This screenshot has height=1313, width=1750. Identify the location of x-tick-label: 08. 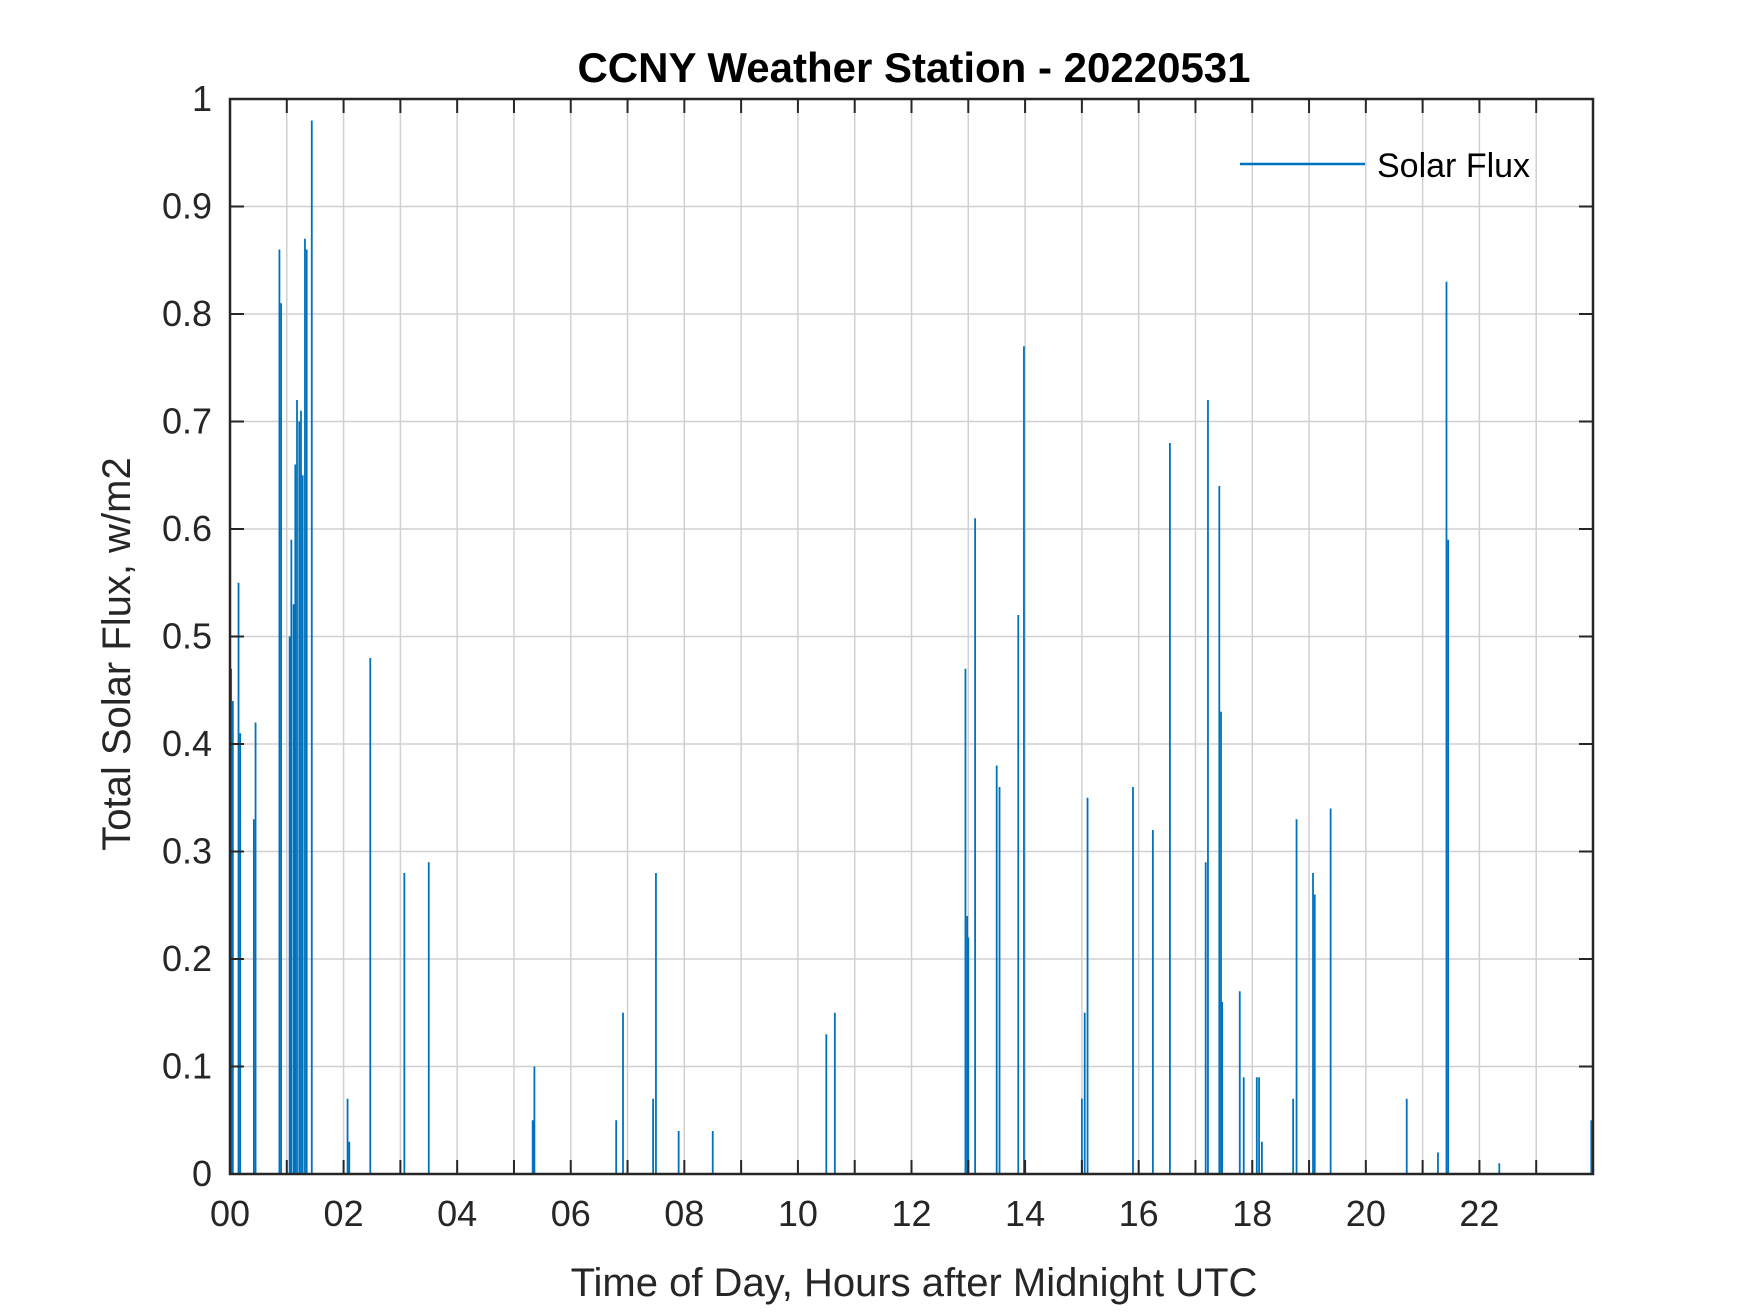
(684, 1213).